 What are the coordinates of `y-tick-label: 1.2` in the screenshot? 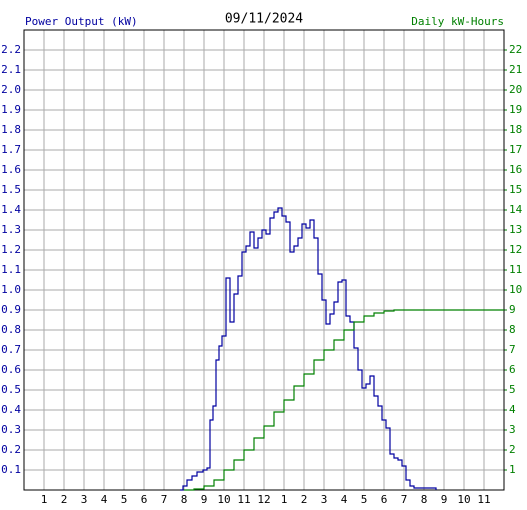 It's located at (11, 249).